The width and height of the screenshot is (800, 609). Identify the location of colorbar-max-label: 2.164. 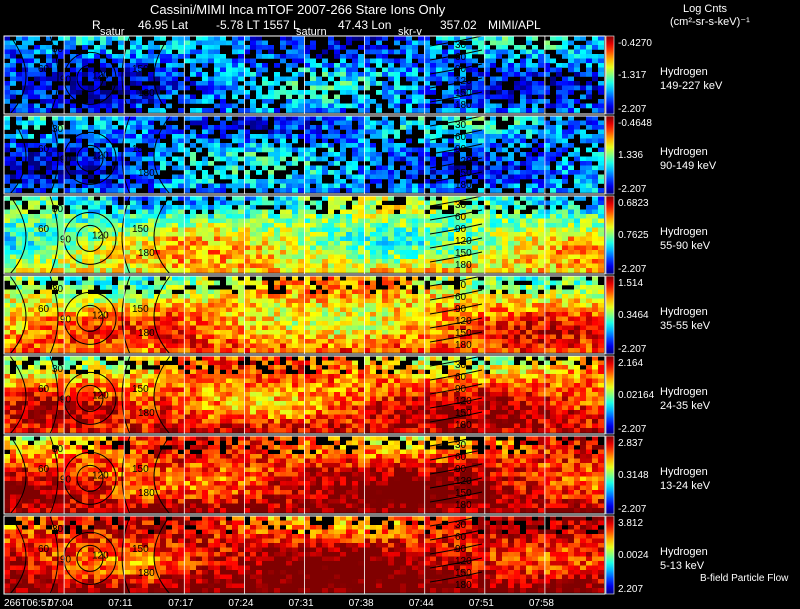
(631, 363).